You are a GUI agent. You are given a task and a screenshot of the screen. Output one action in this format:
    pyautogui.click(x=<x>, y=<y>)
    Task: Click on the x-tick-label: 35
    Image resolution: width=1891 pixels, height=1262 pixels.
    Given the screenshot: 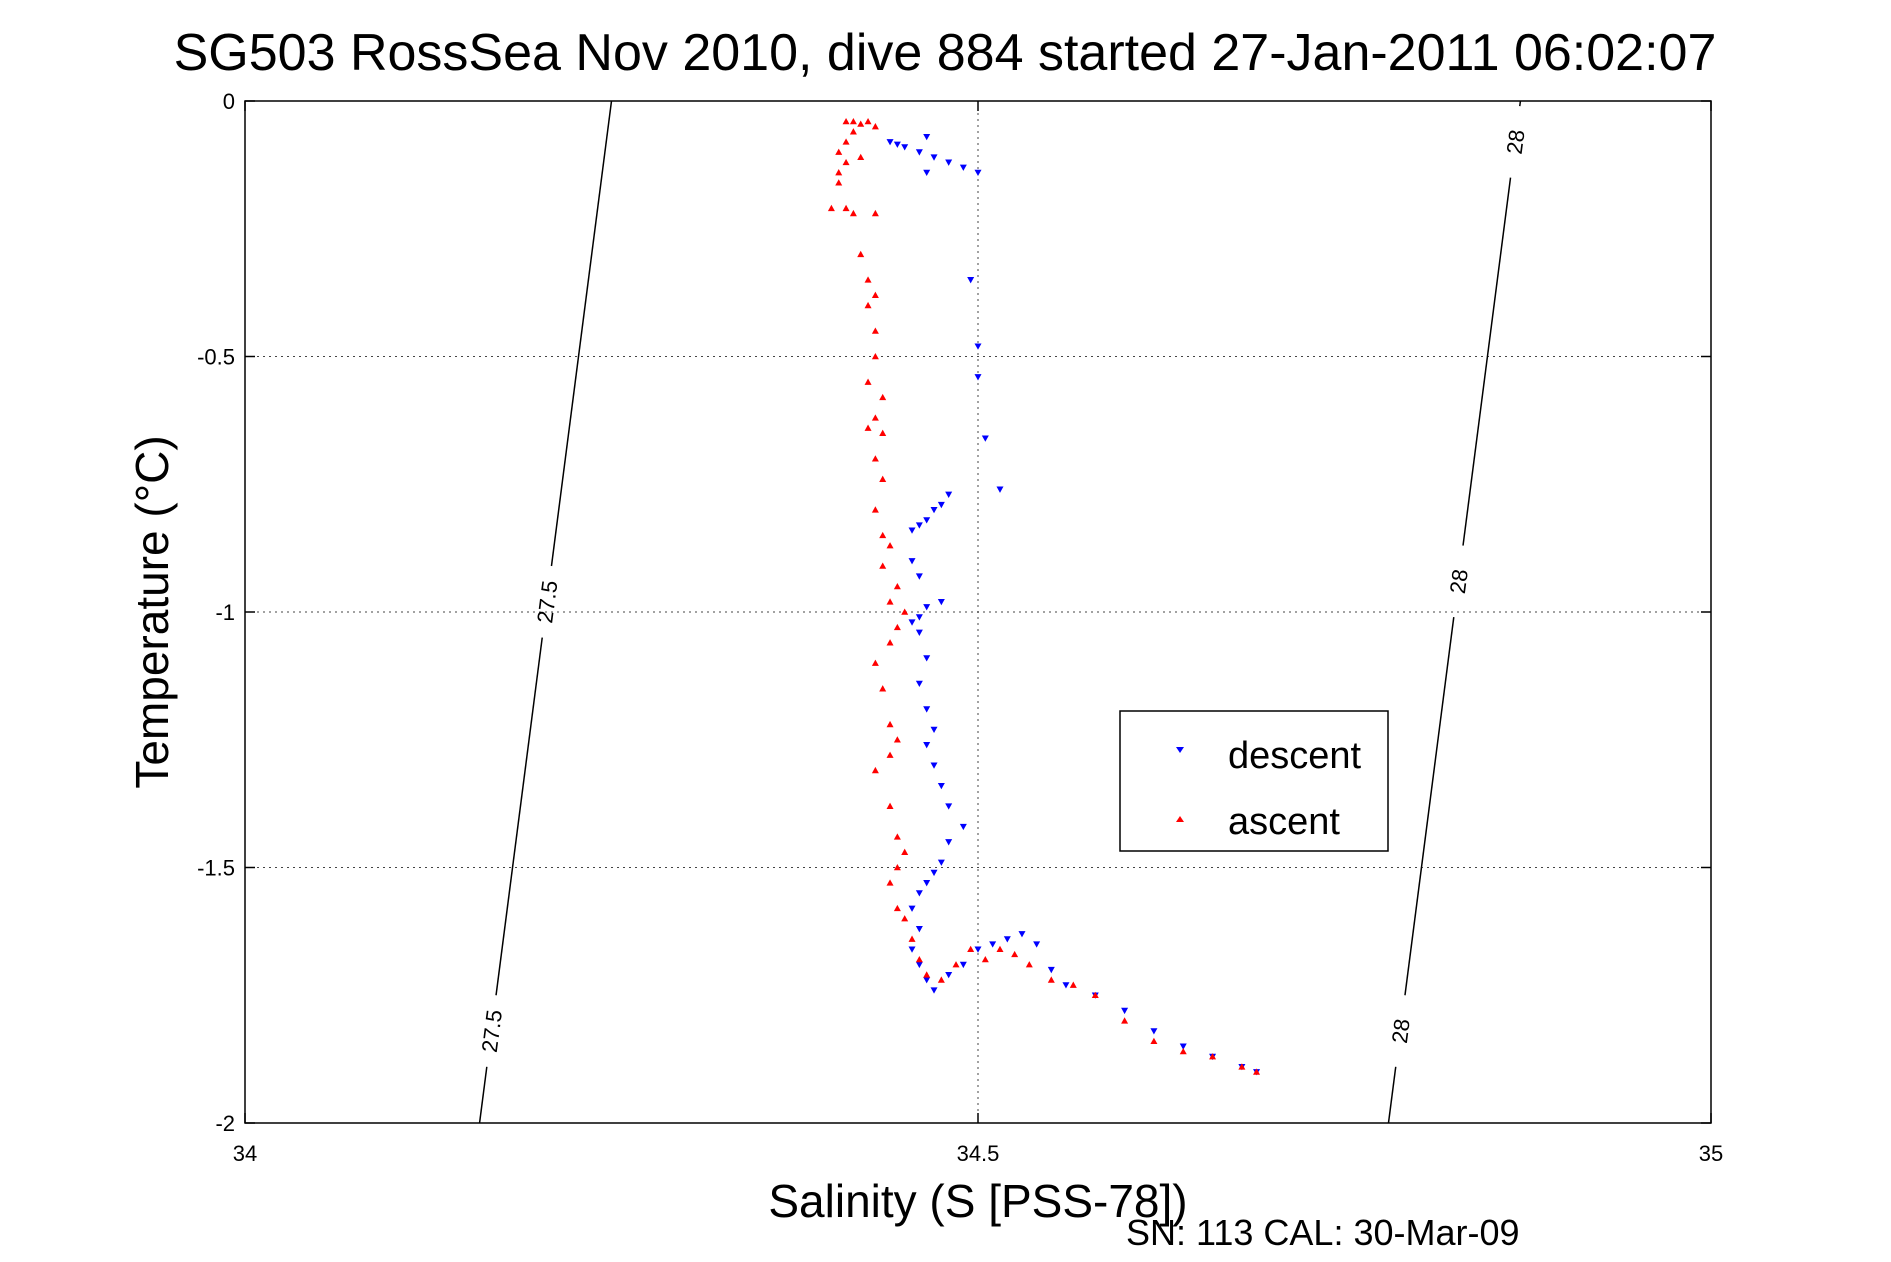 What is the action you would take?
    pyautogui.click(x=1711, y=1153)
    